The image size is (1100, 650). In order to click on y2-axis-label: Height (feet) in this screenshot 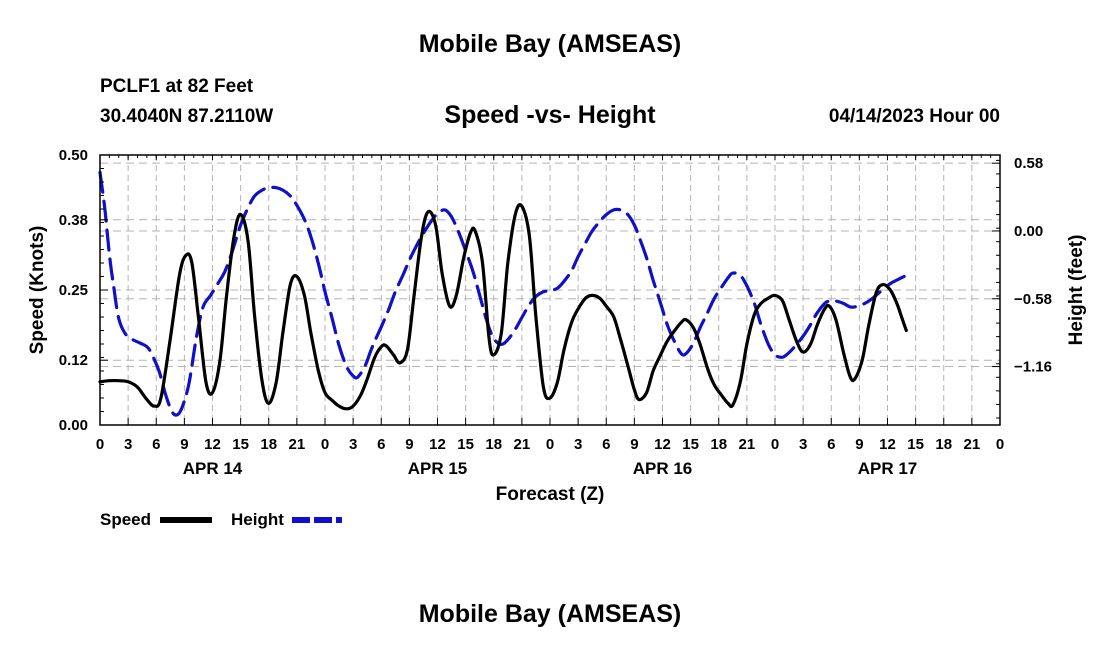, I will do `click(1076, 290)`.